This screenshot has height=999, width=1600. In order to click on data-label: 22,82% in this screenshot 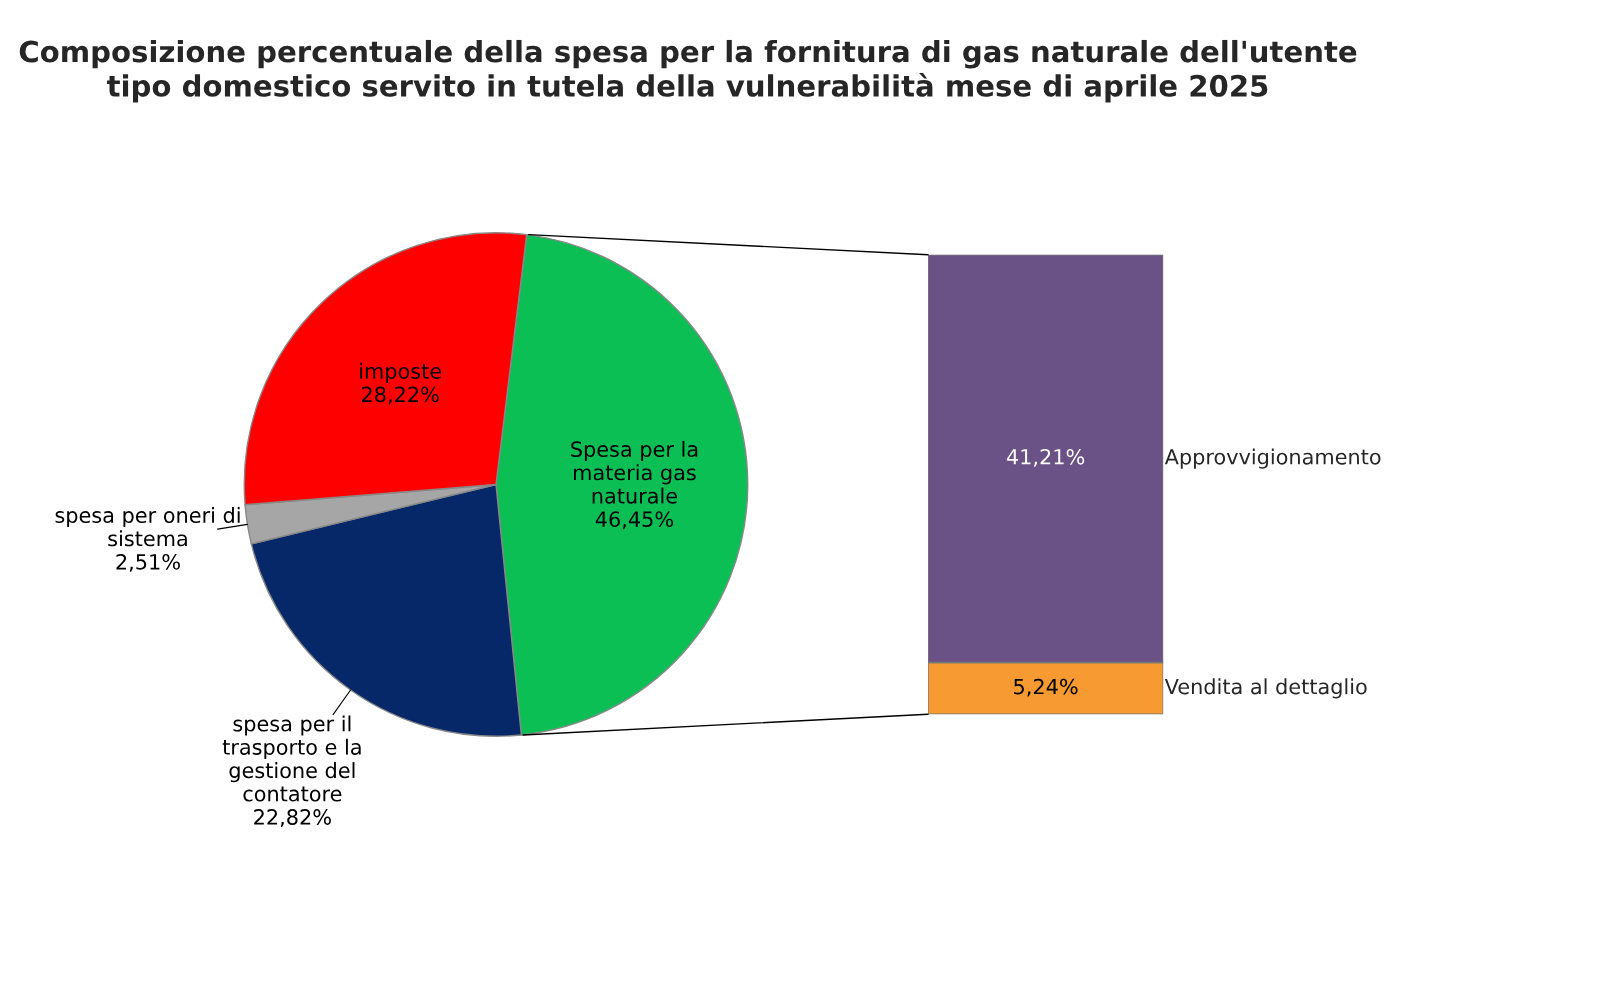, I will do `click(292, 818)`.